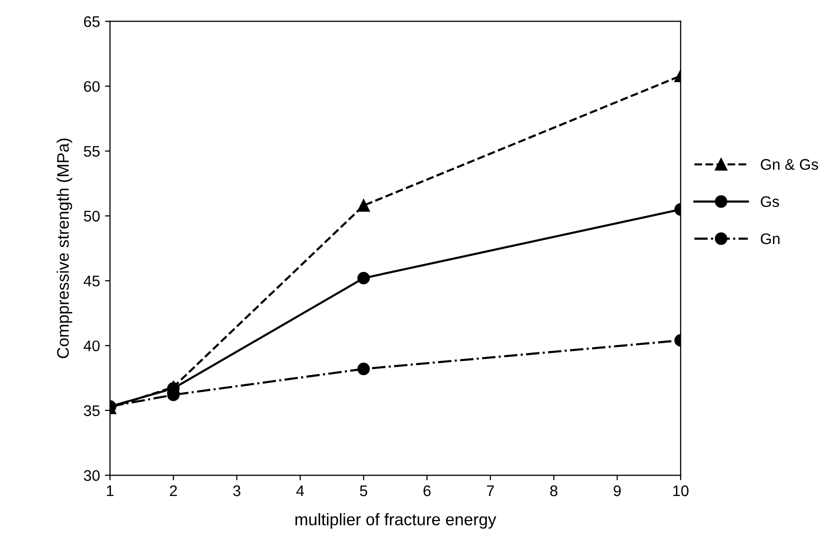 This screenshot has width=827, height=534. I want to click on legend-label: Gs, so click(770, 202).